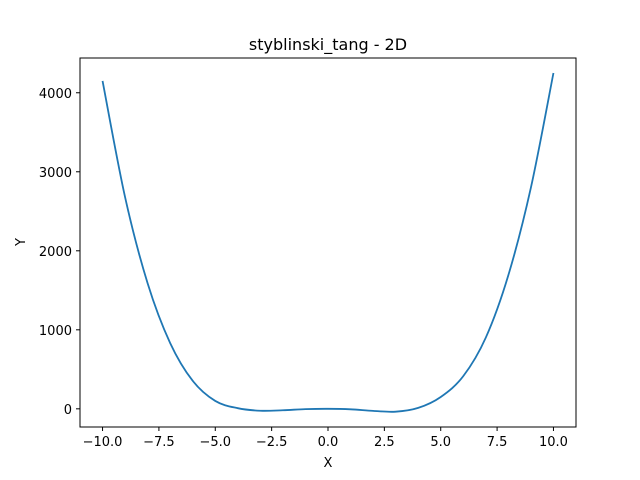 Image resolution: width=640 pixels, height=480 pixels. I want to click on x-tick-label: −7.5, so click(159, 442).